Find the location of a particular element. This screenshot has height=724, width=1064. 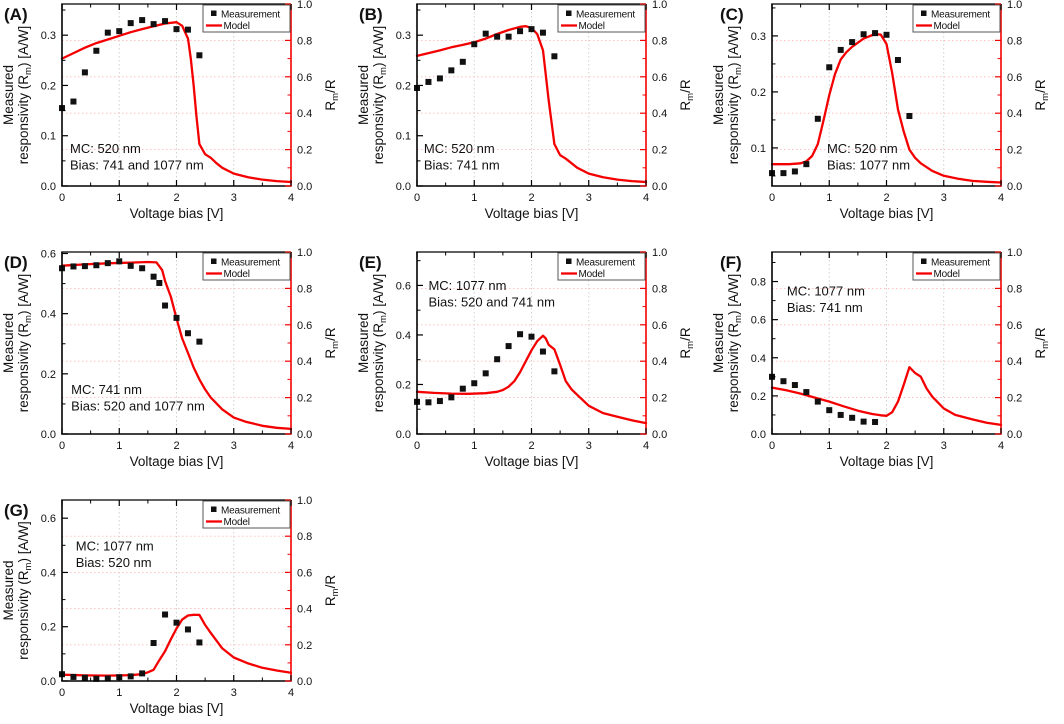

annotation-line: Bias: 520 and 741 nm is located at coordinates (491, 302).